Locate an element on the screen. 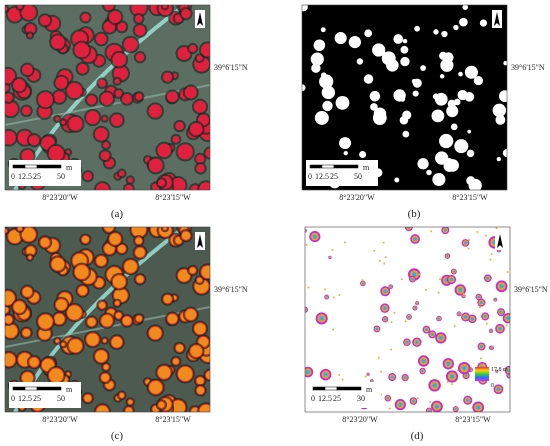 Image resolution: width=550 pixels, height=446 pixels. scale-segment is located at coordinates (49, 166).